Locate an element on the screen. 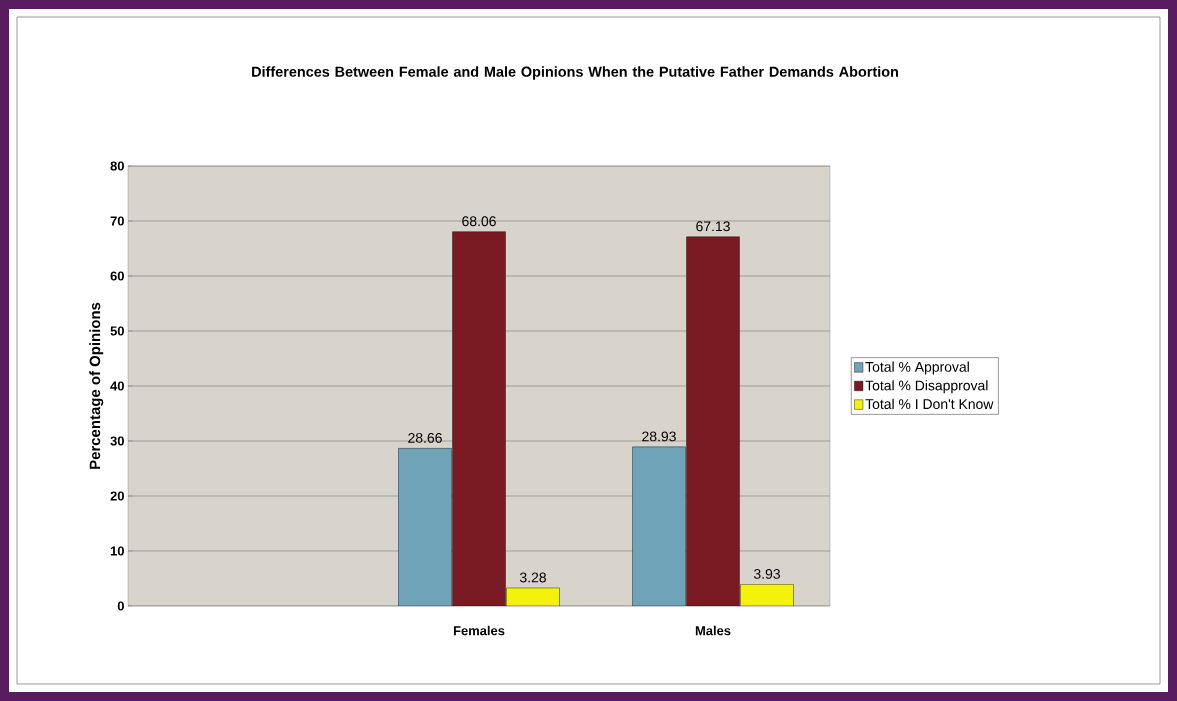 The image size is (1177, 701). y-tick-label: 40 is located at coordinates (117, 386).